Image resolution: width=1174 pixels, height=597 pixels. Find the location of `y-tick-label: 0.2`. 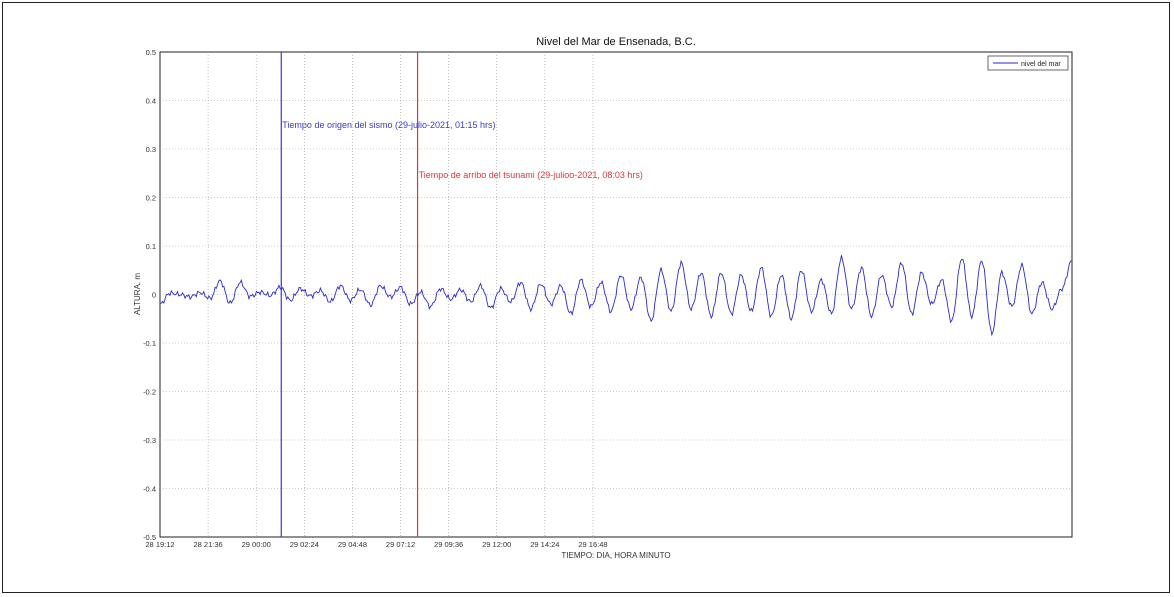

y-tick-label: 0.2 is located at coordinates (151, 198).